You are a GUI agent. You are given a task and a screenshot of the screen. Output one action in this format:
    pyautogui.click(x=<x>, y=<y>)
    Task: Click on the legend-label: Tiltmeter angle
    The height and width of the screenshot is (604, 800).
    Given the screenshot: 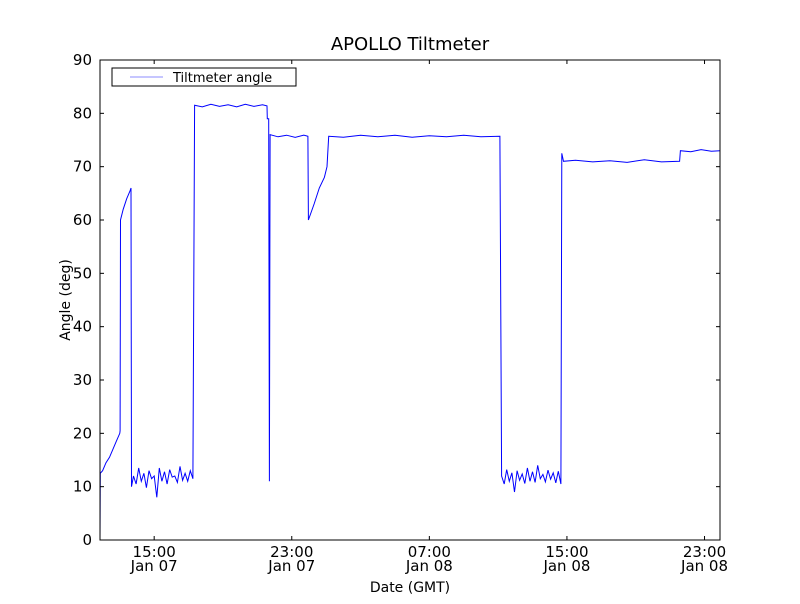 What is the action you would take?
    pyautogui.click(x=222, y=78)
    